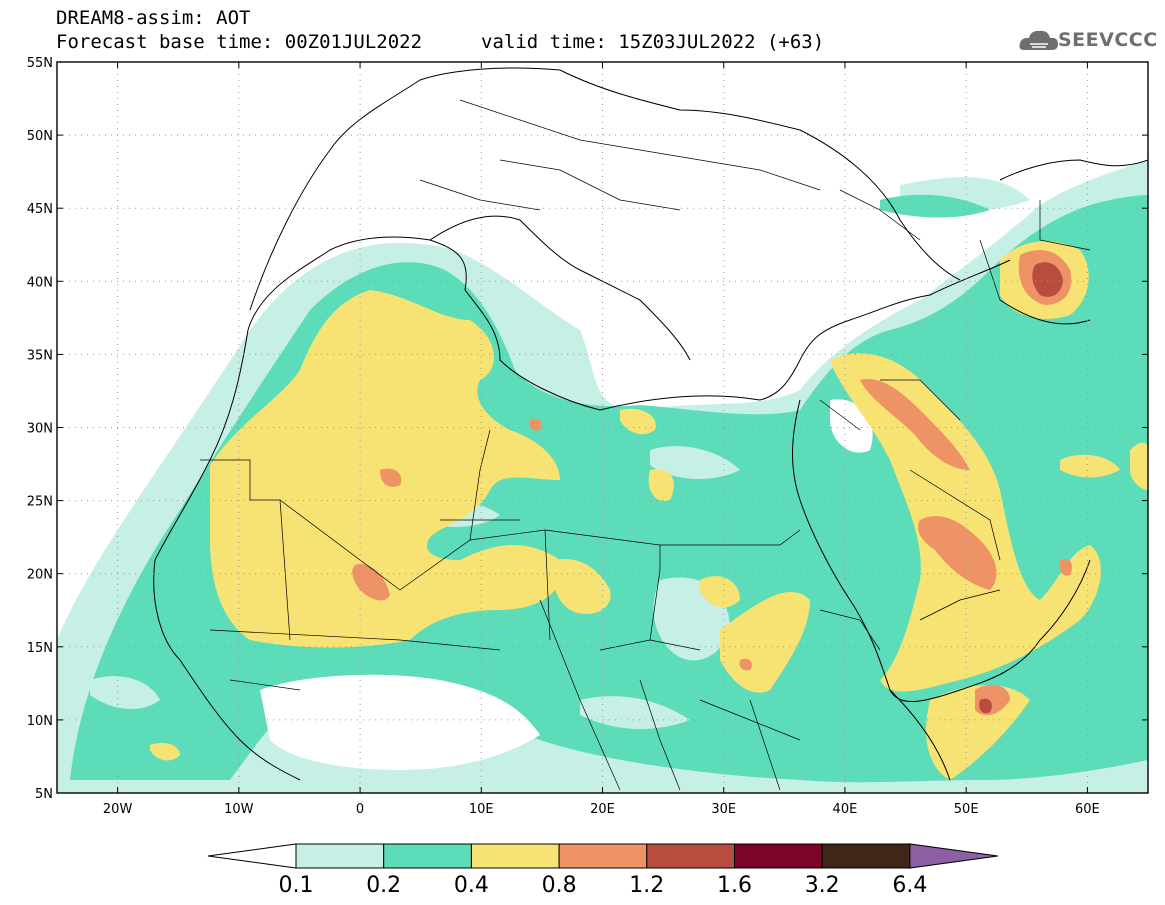  What do you see at coordinates (471, 885) in the screenshot?
I see `colorbar-label: 0.4` at bounding box center [471, 885].